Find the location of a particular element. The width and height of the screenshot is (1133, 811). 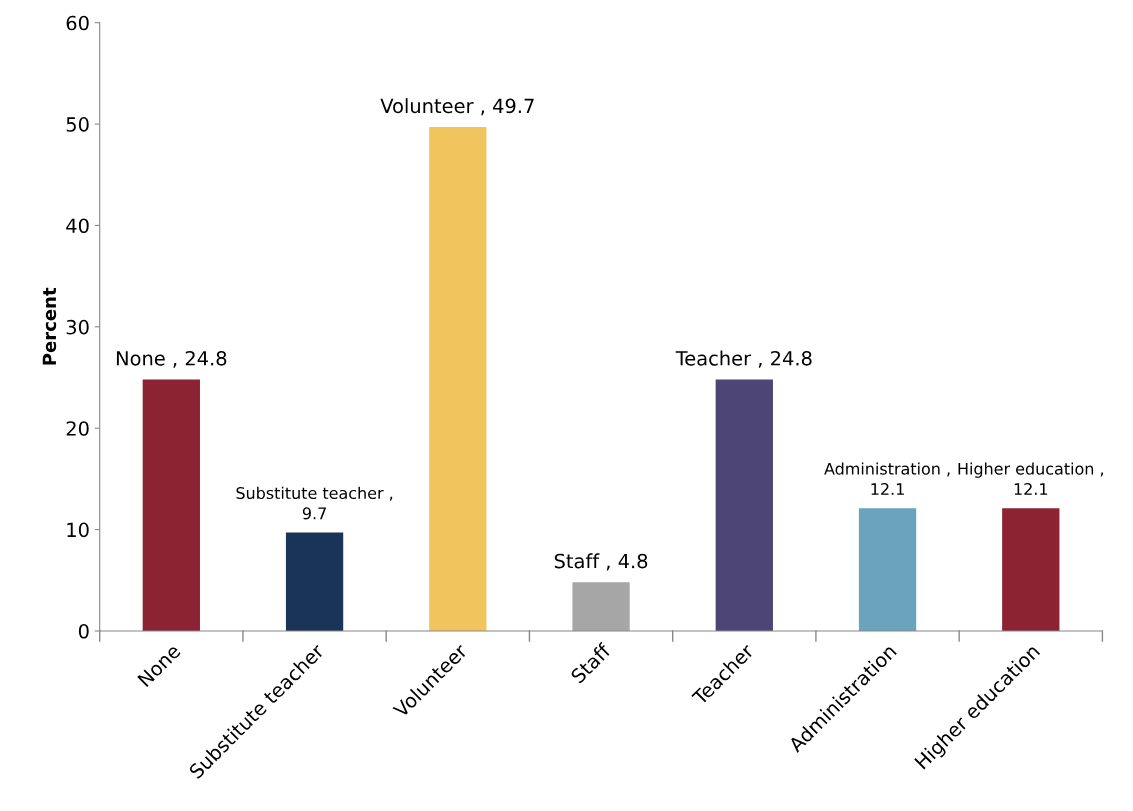

data-label: Volunteer , 49.7 is located at coordinates (457, 107).